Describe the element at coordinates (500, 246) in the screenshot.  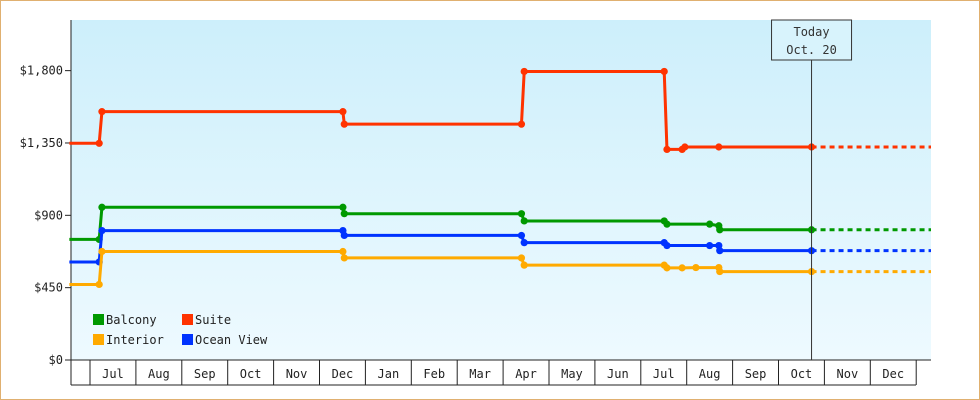
I see `series-ocean-view` at that location.